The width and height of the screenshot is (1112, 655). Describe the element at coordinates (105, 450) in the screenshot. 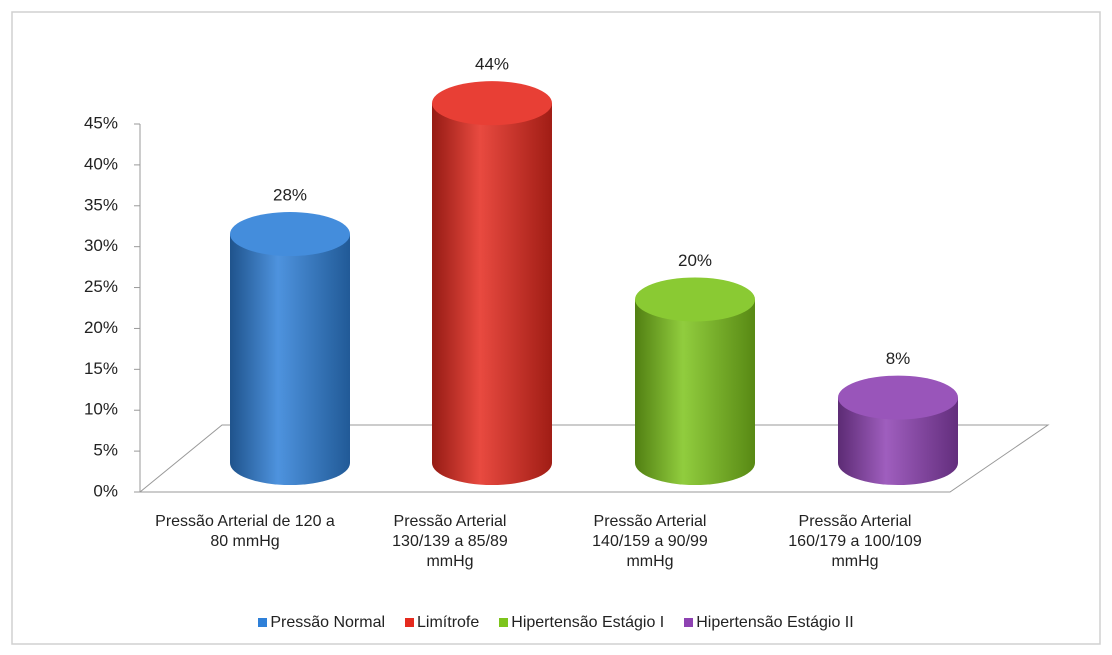

I see `y-tick-label: 5%` at that location.